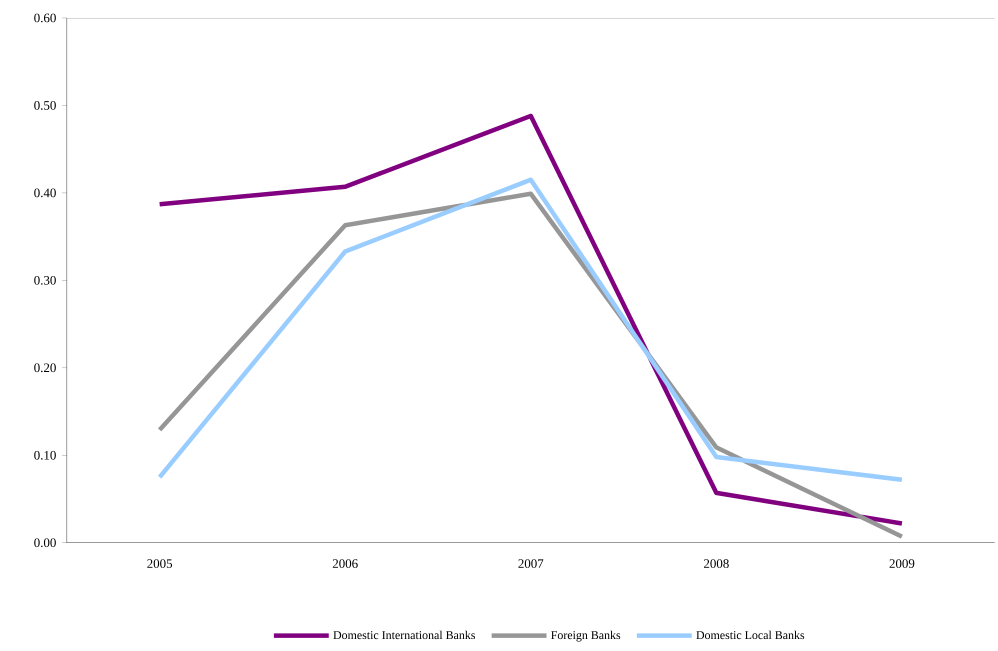  I want to click on x-tick-label: 2008, so click(716, 563).